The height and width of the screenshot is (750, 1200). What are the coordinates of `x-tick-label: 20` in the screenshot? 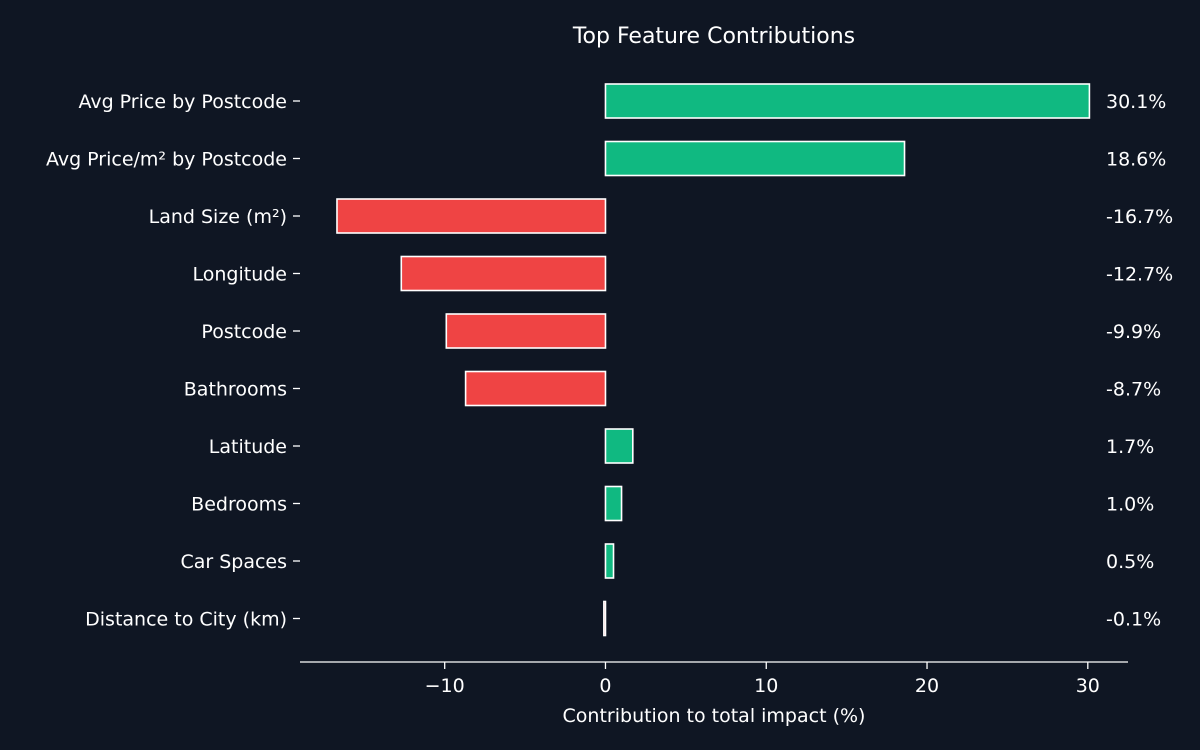 It's located at (927, 686).